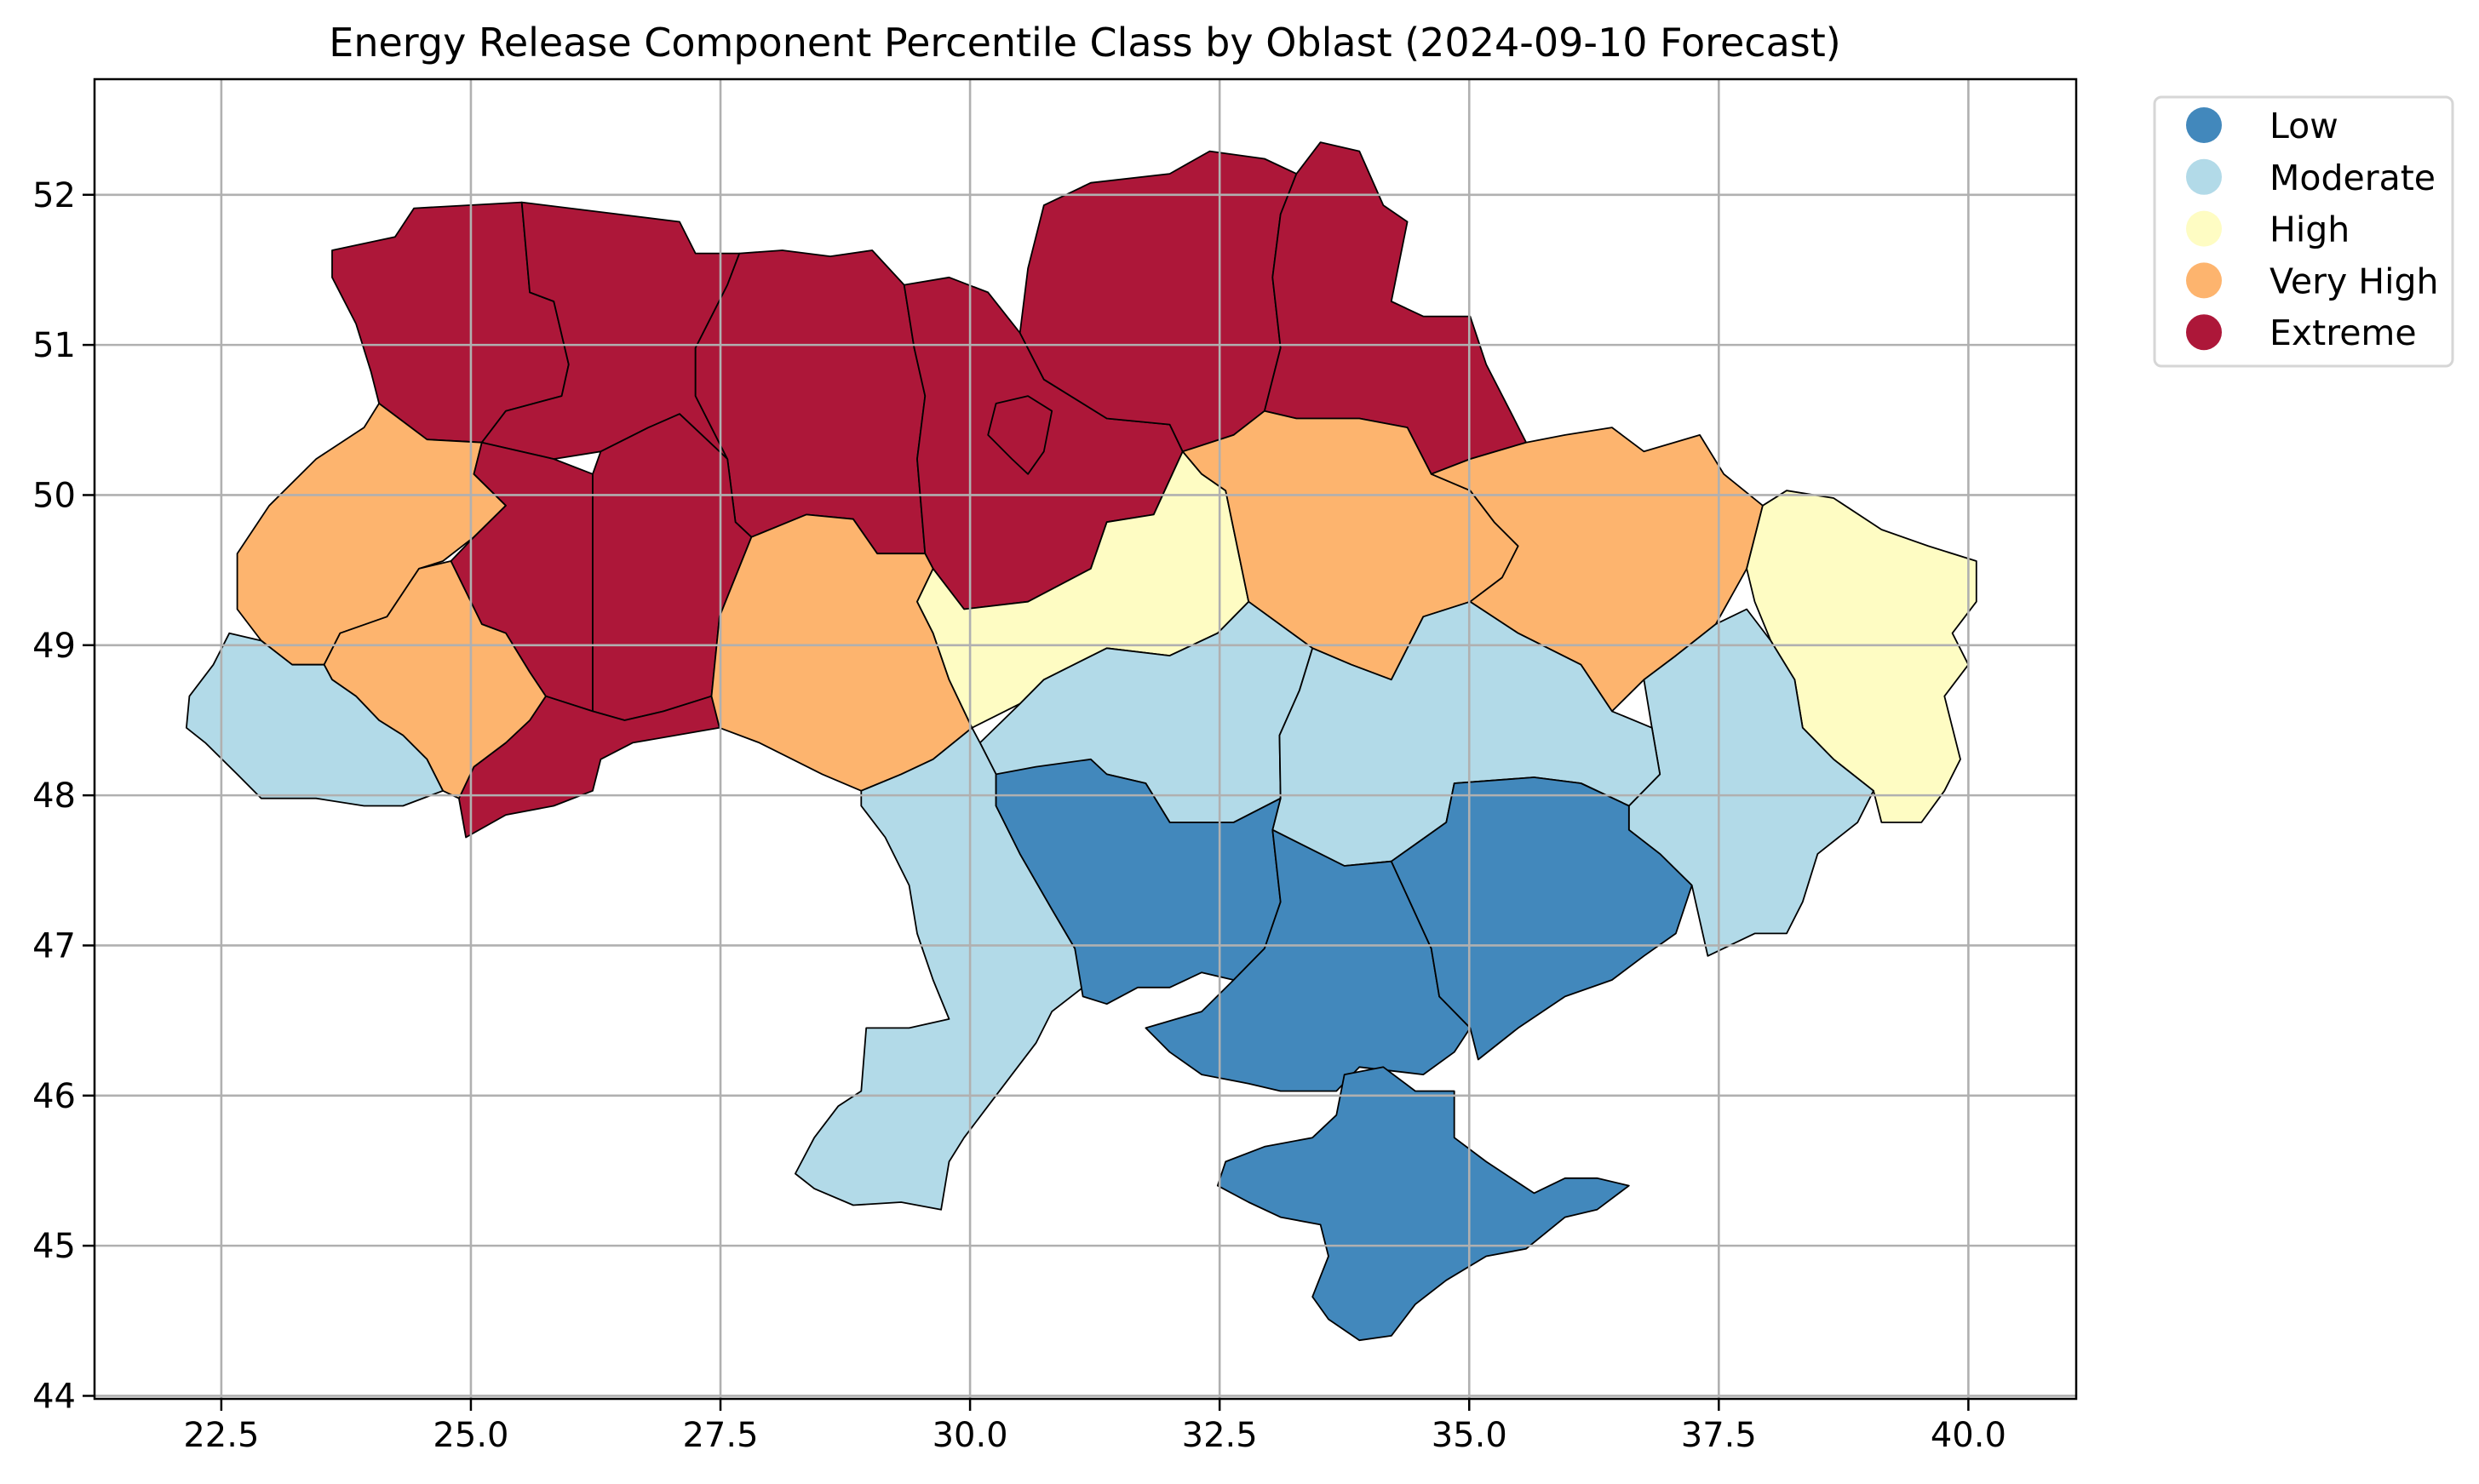 The height and width of the screenshot is (1484, 2479). Describe the element at coordinates (54, 346) in the screenshot. I see `y-tick-label: 51` at that location.